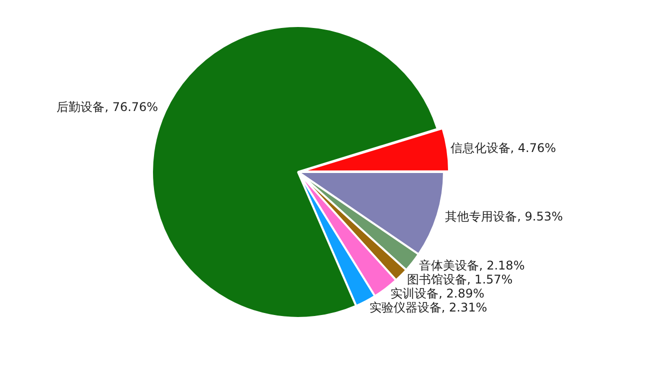 The image size is (671, 376). What do you see at coordinates (459, 279) in the screenshot?
I see `slice-label: 图书馆设备, 1.57%` at bounding box center [459, 279].